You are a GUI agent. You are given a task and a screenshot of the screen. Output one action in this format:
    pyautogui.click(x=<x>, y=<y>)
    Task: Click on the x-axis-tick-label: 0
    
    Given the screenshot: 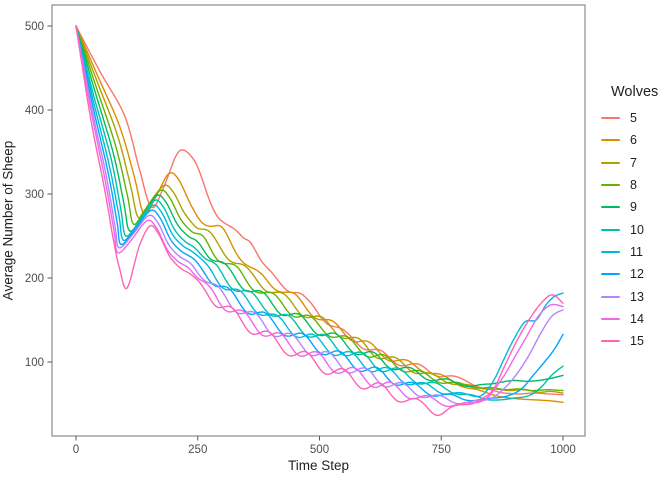 What is the action you would take?
    pyautogui.click(x=76, y=450)
    